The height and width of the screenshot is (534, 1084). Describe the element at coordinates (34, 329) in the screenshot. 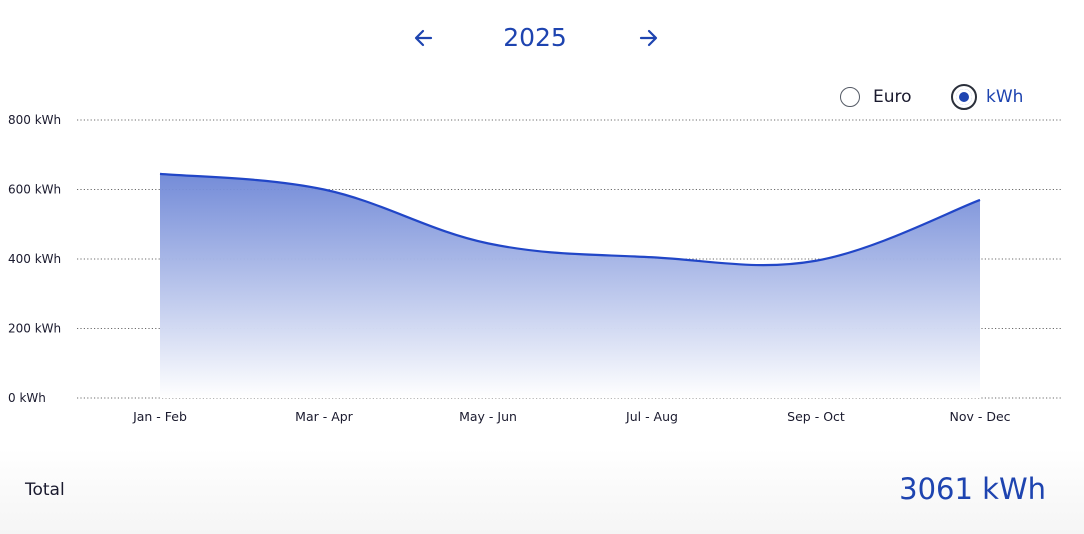

I see `y-tick-label: 200 kWh` at that location.